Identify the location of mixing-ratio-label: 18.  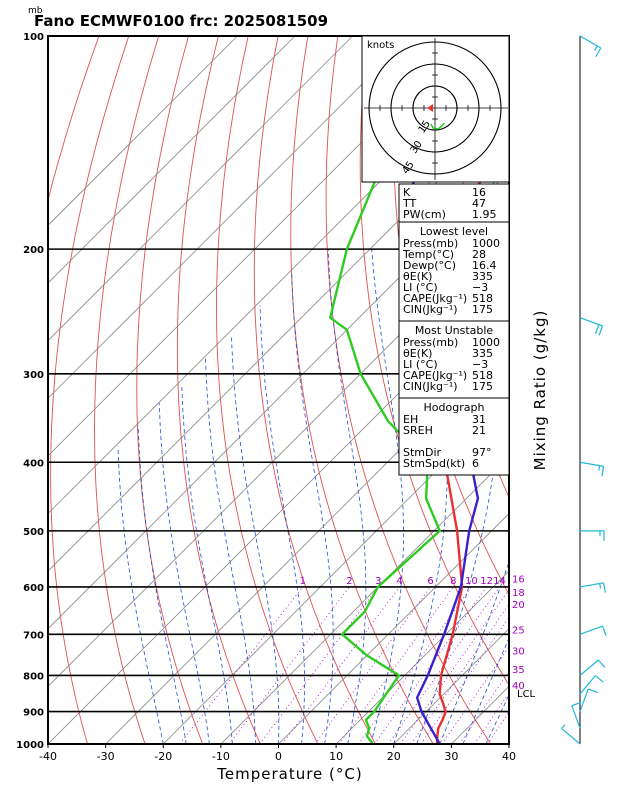
(518, 593).